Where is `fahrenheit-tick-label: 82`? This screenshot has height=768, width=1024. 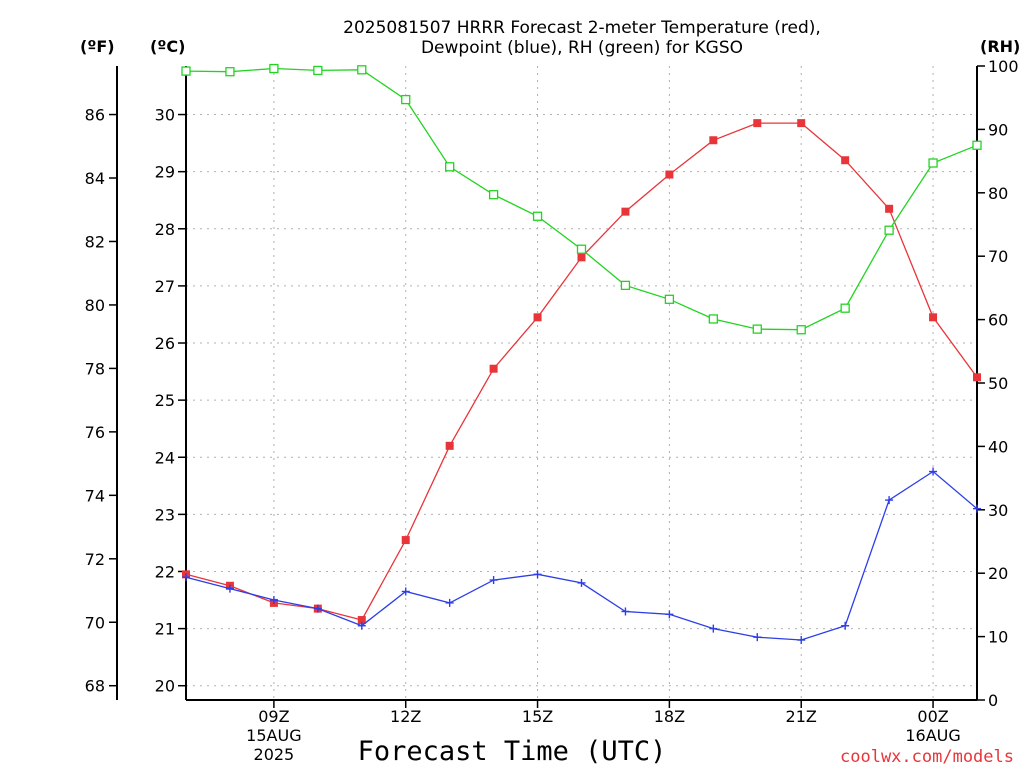 fahrenheit-tick-label: 82 is located at coordinates (95, 241).